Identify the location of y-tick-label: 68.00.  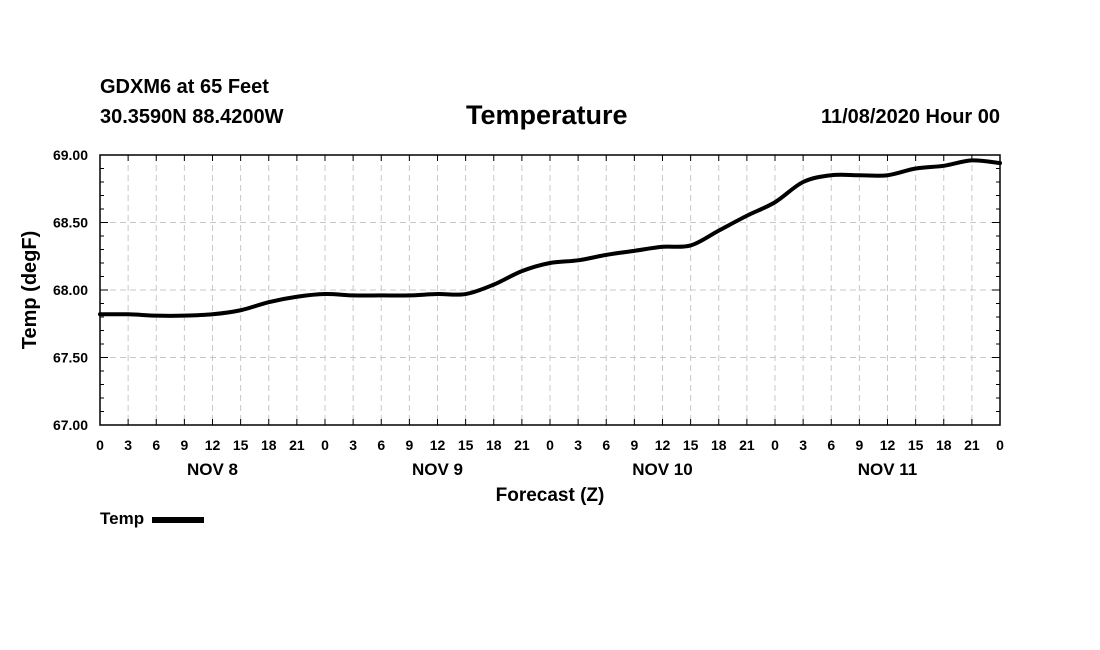
(70, 290).